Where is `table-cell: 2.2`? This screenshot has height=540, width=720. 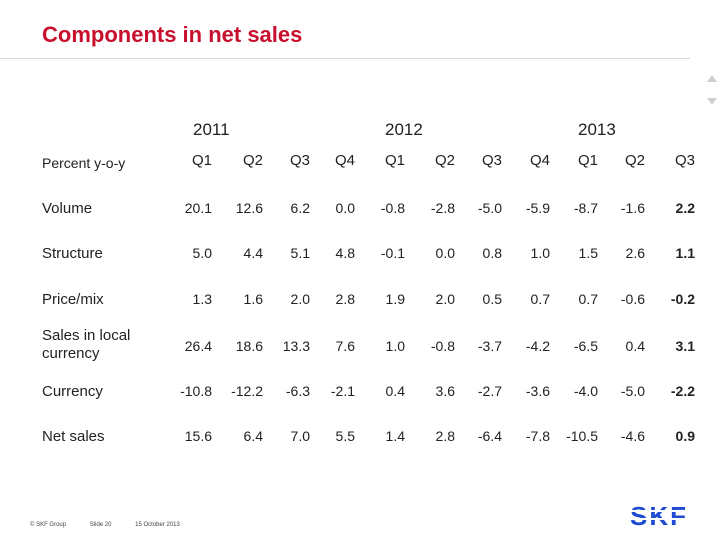 table-cell: 2.2 is located at coordinates (685, 208).